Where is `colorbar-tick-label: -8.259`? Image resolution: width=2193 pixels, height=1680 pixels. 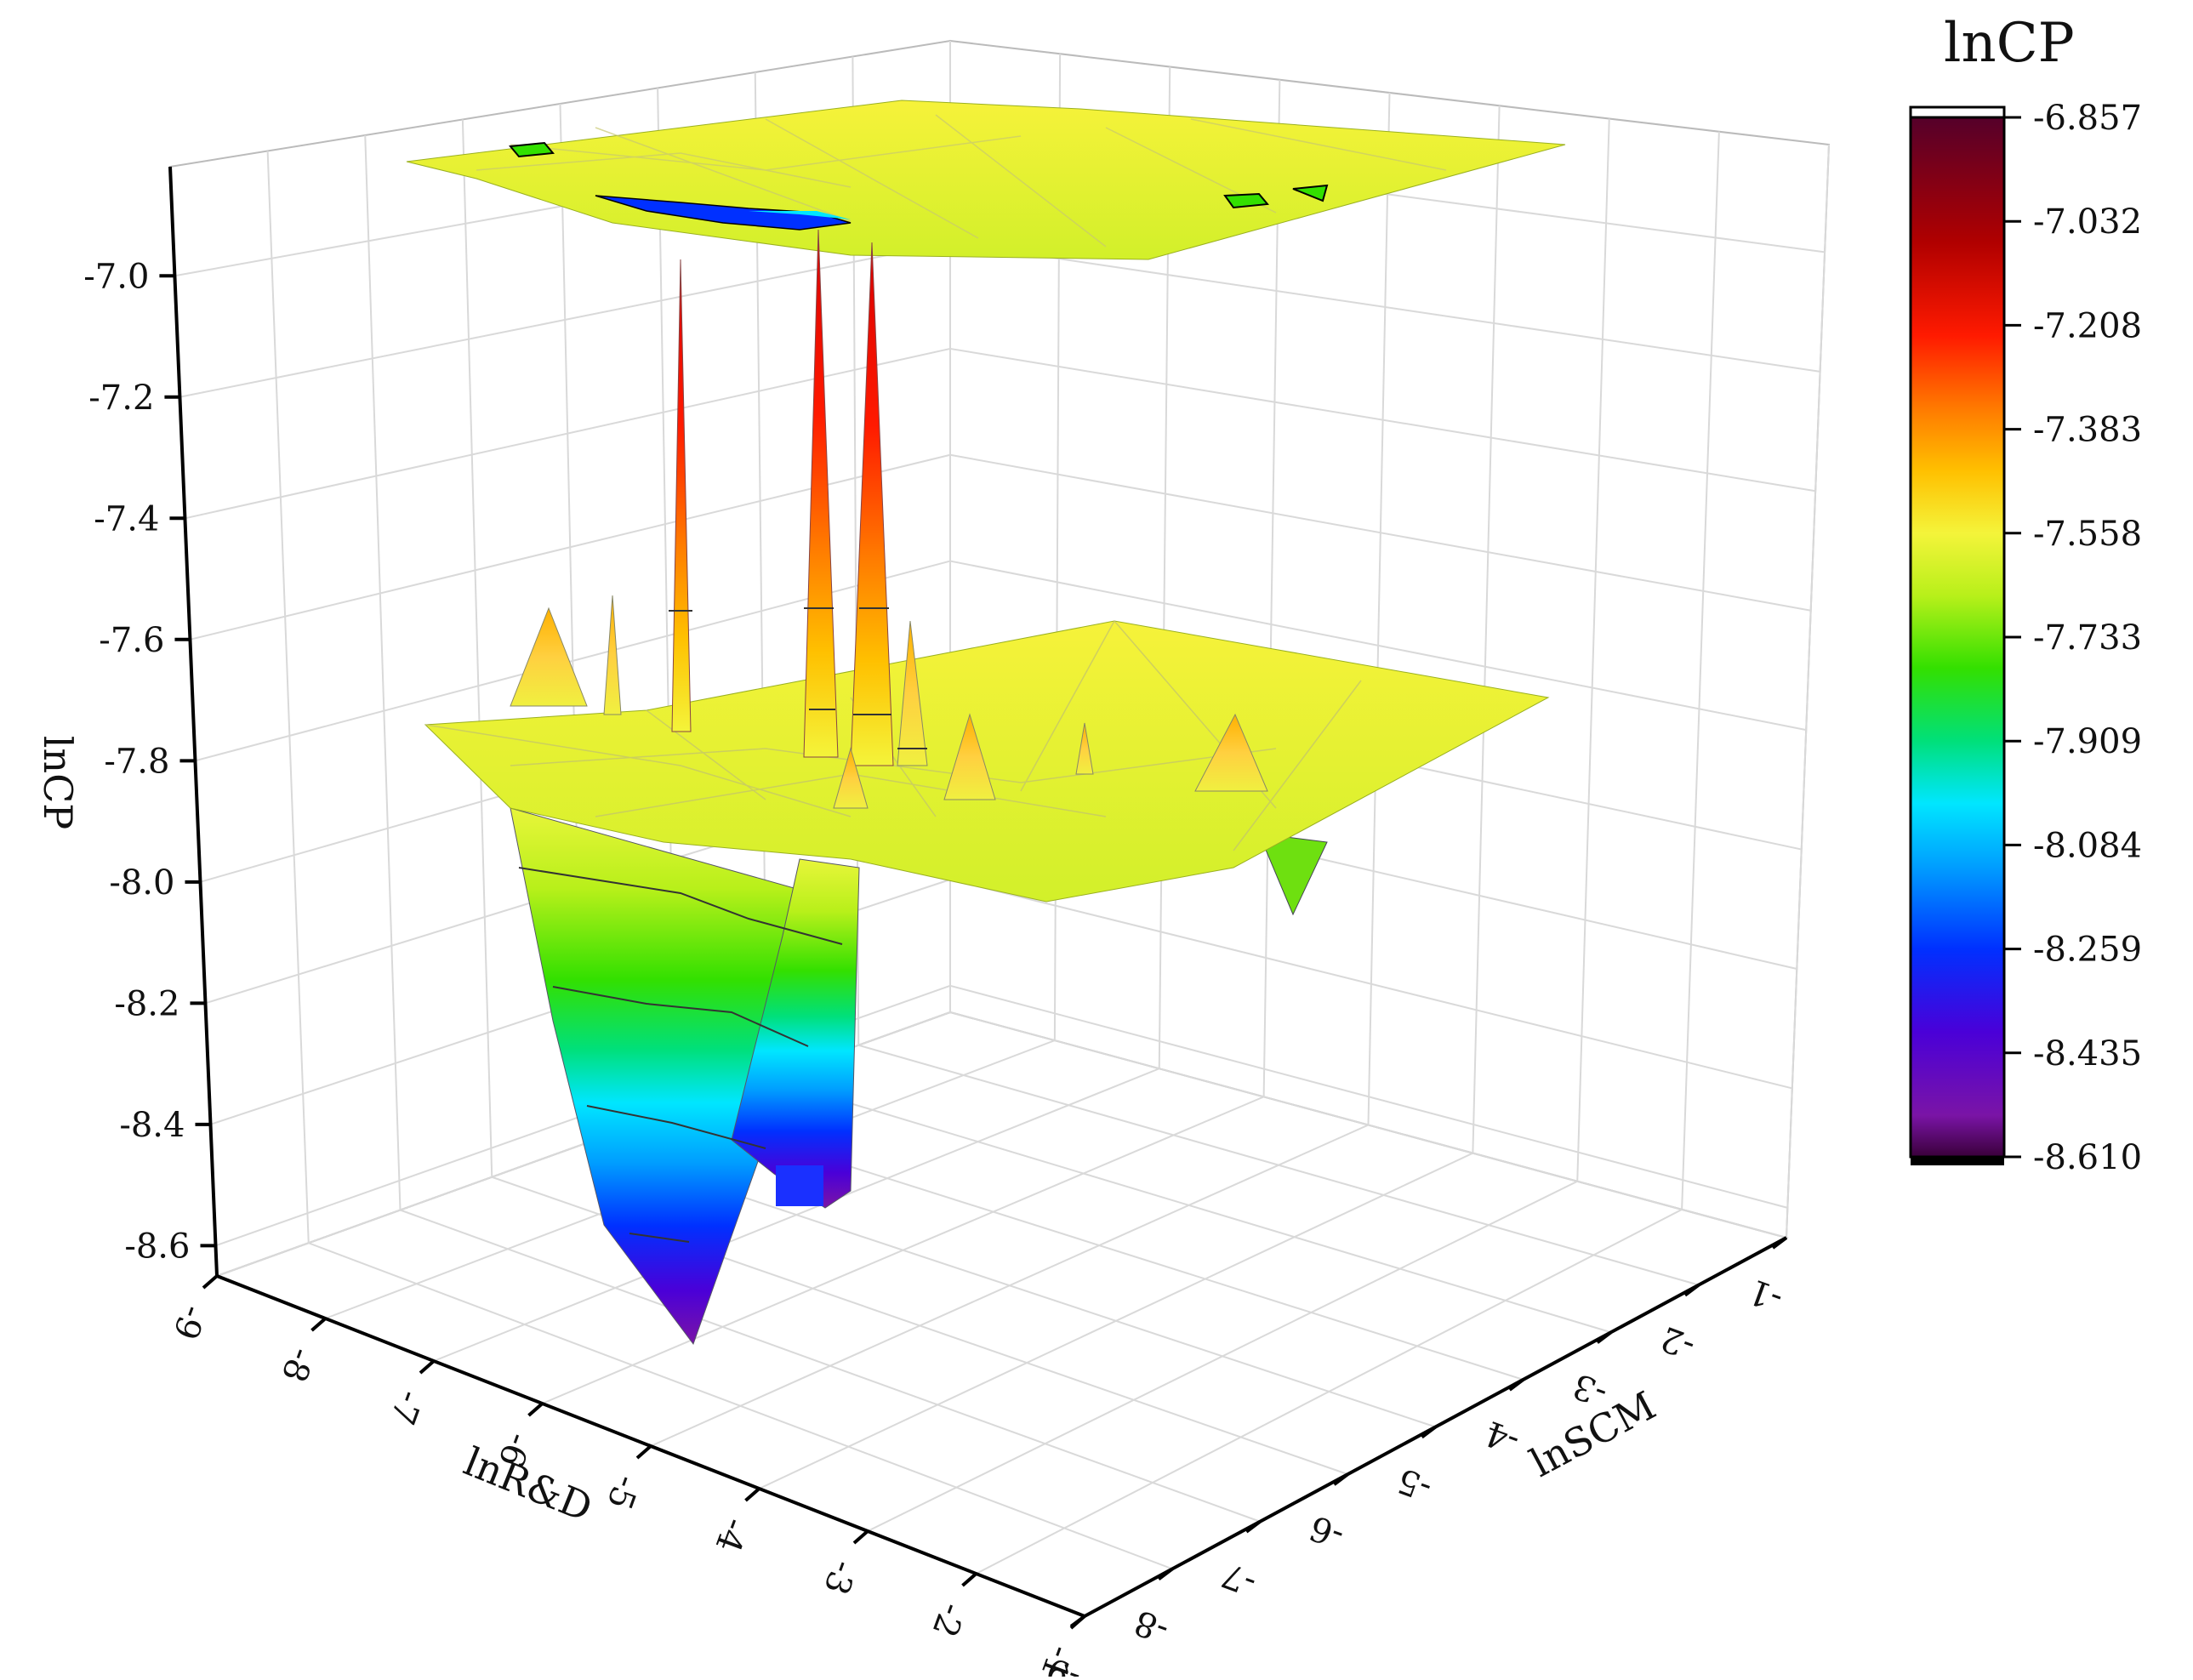
colorbar-tick-label: -8.259 is located at coordinates (2087, 950).